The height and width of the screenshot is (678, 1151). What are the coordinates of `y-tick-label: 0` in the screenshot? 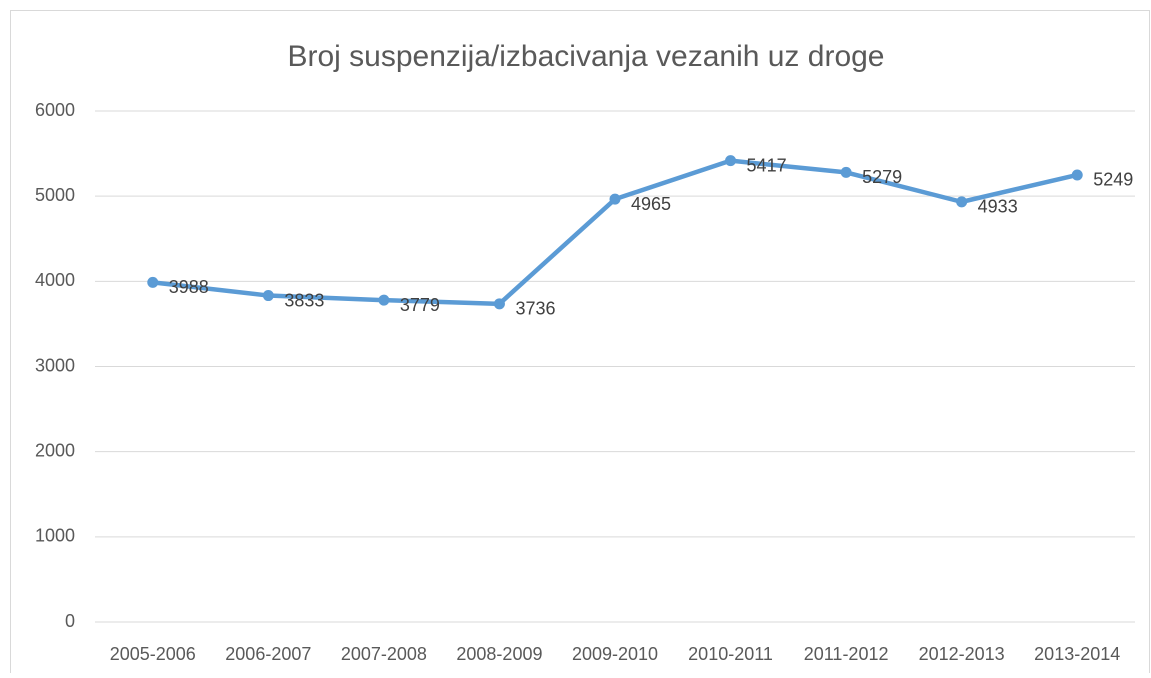 It's located at (70, 621).